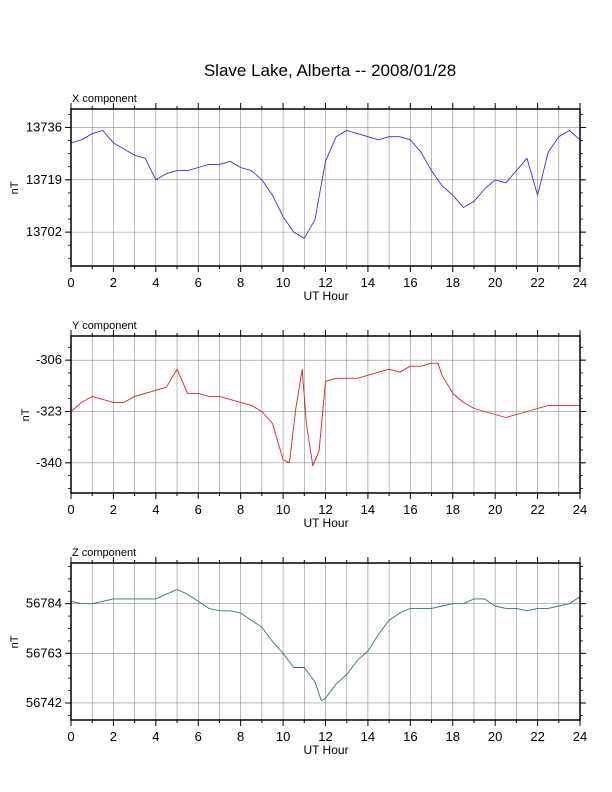 Image resolution: width=612 pixels, height=792 pixels. What do you see at coordinates (44, 702) in the screenshot?
I see `y-tick-label: 56742` at bounding box center [44, 702].